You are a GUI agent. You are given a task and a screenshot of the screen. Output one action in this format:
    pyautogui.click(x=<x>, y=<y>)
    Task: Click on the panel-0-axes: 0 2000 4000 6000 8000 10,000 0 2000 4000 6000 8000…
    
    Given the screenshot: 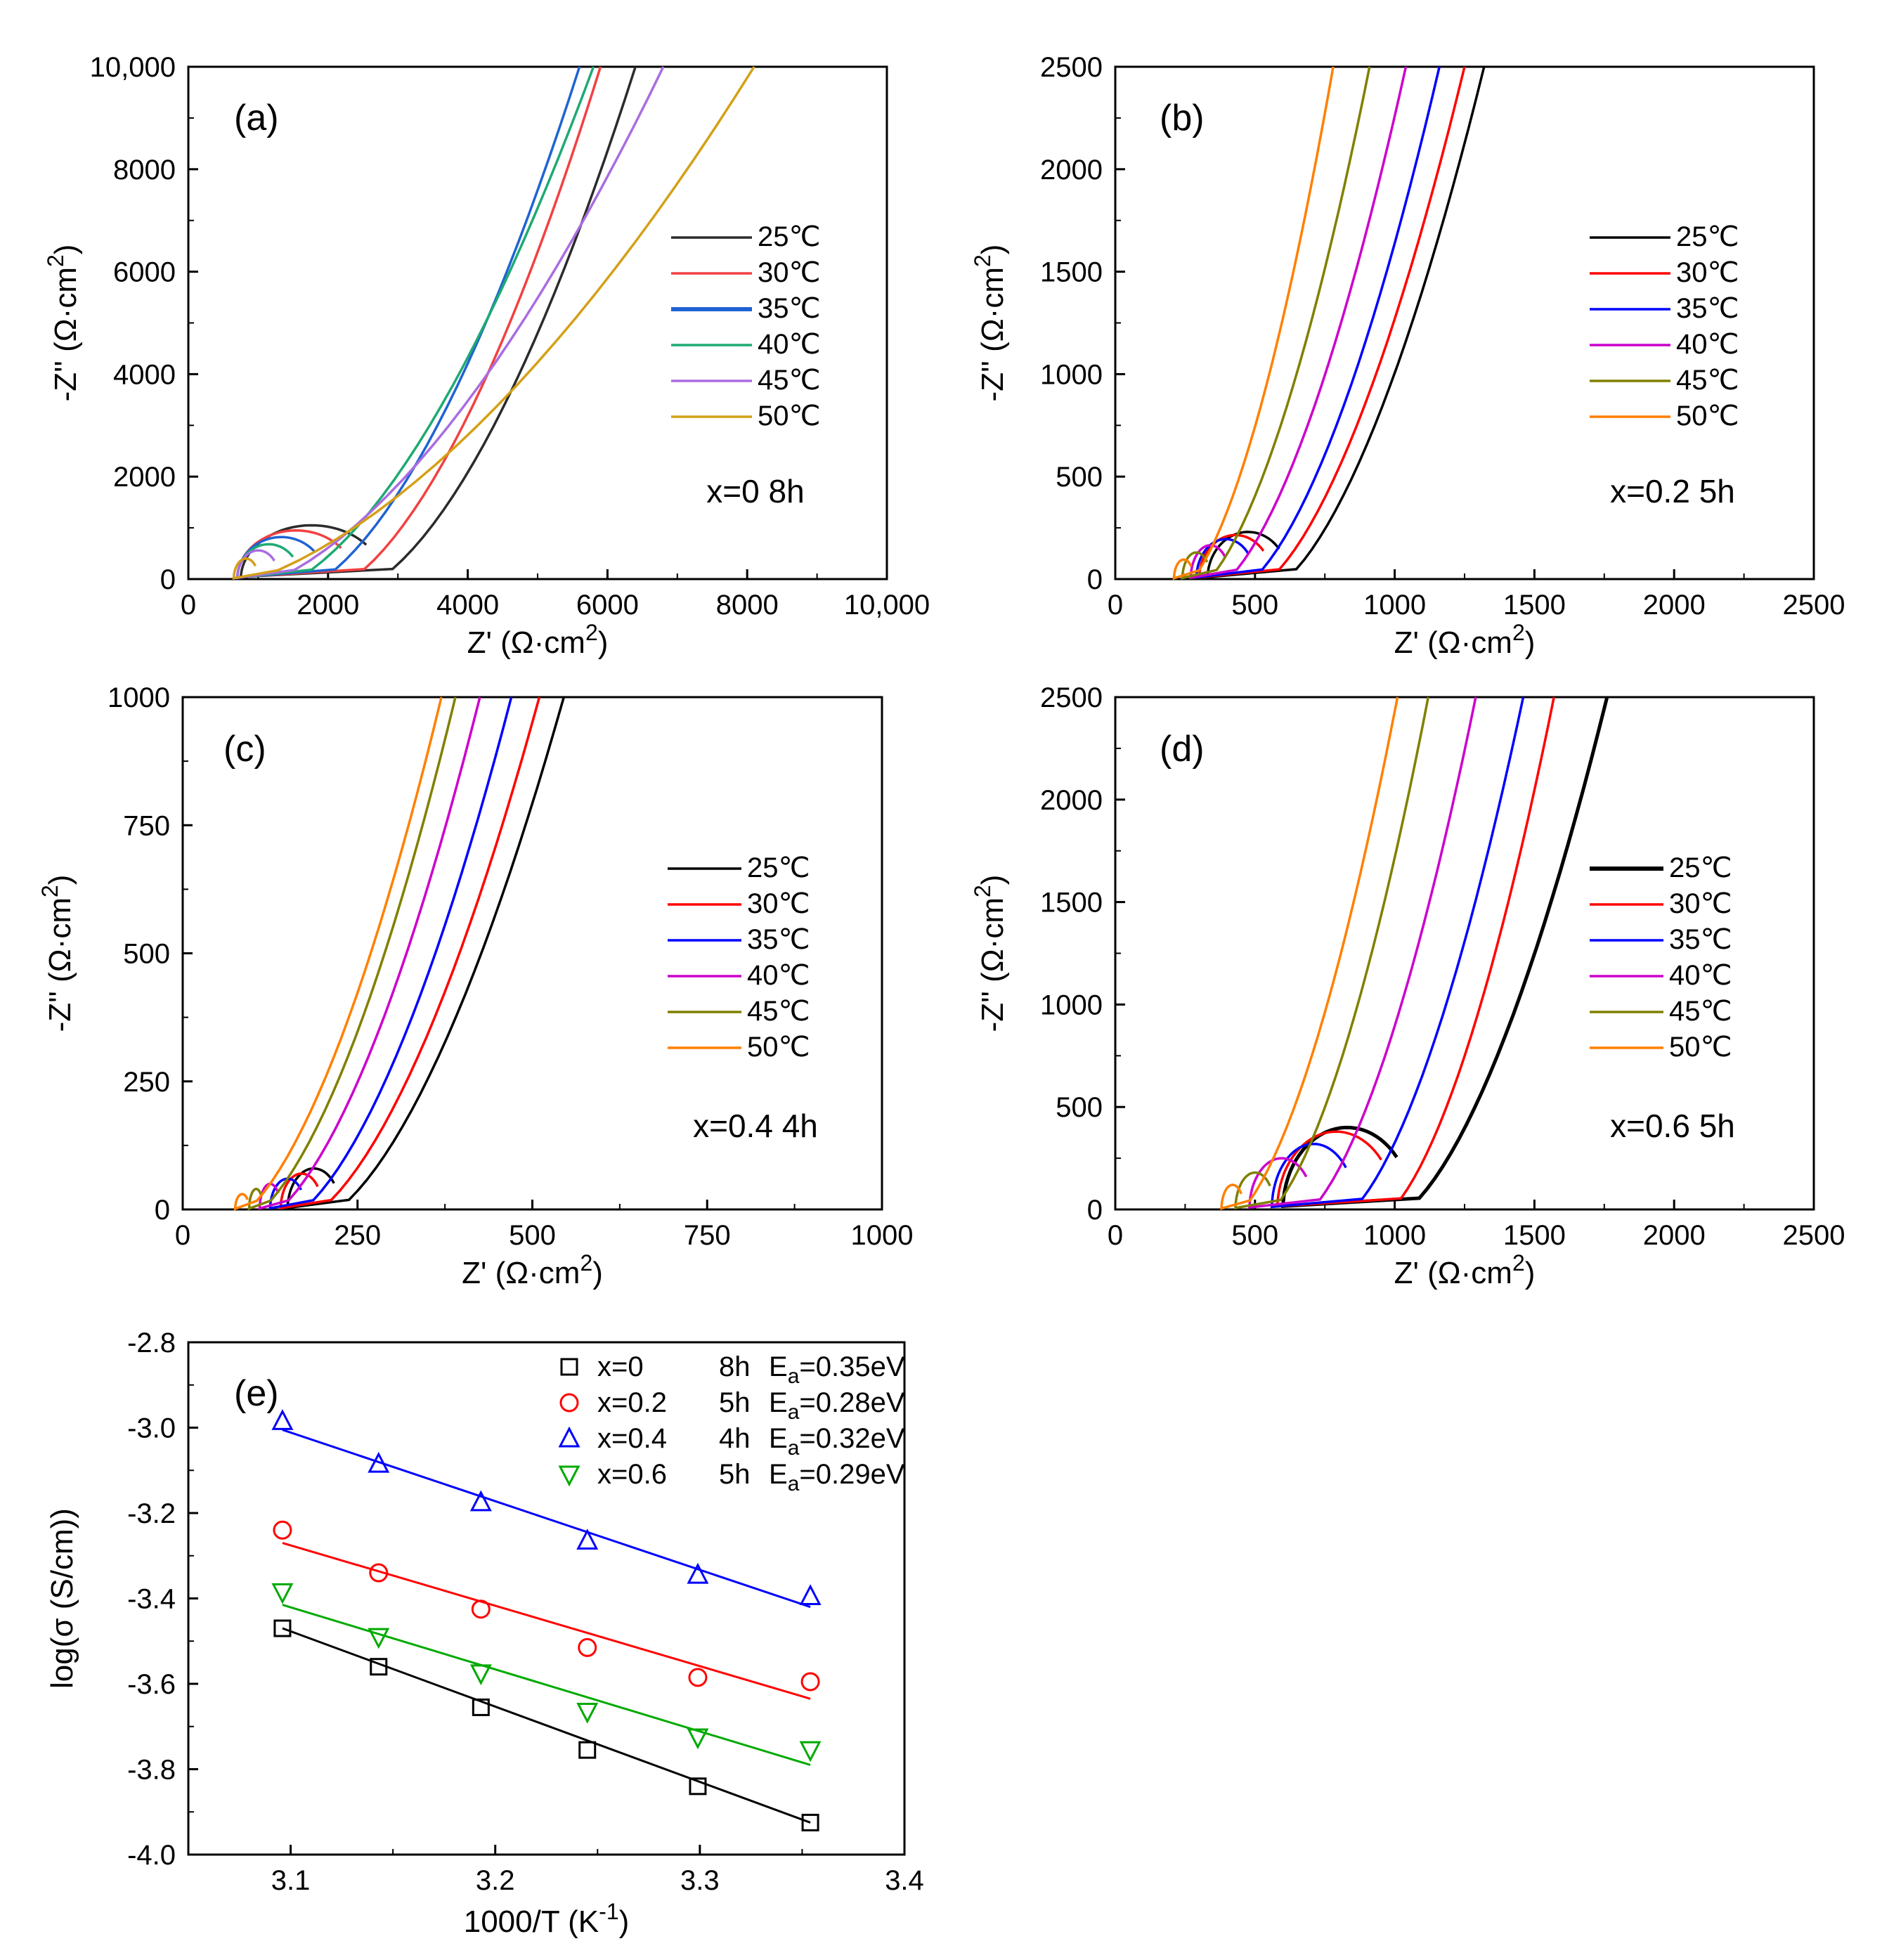 What is the action you would take?
    pyautogui.click(x=510, y=336)
    